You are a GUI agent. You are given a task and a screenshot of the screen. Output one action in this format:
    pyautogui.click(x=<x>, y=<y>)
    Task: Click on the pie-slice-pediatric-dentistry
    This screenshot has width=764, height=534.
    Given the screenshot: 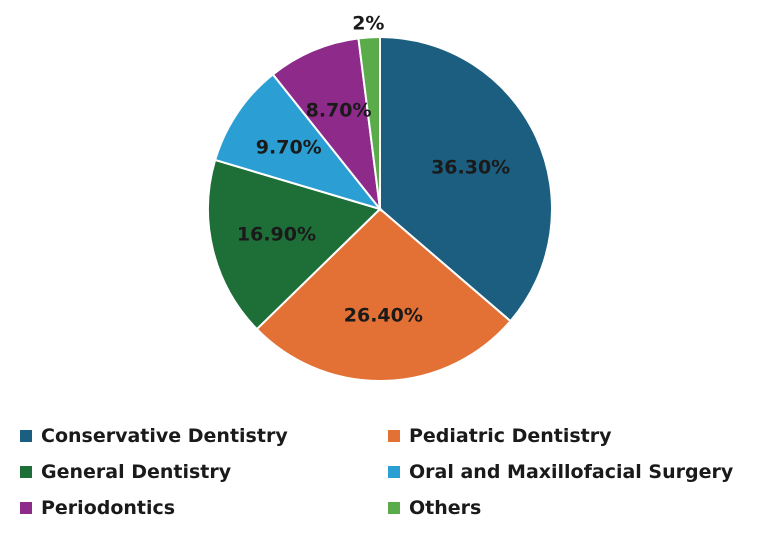 What is the action you would take?
    pyautogui.click(x=383, y=294)
    